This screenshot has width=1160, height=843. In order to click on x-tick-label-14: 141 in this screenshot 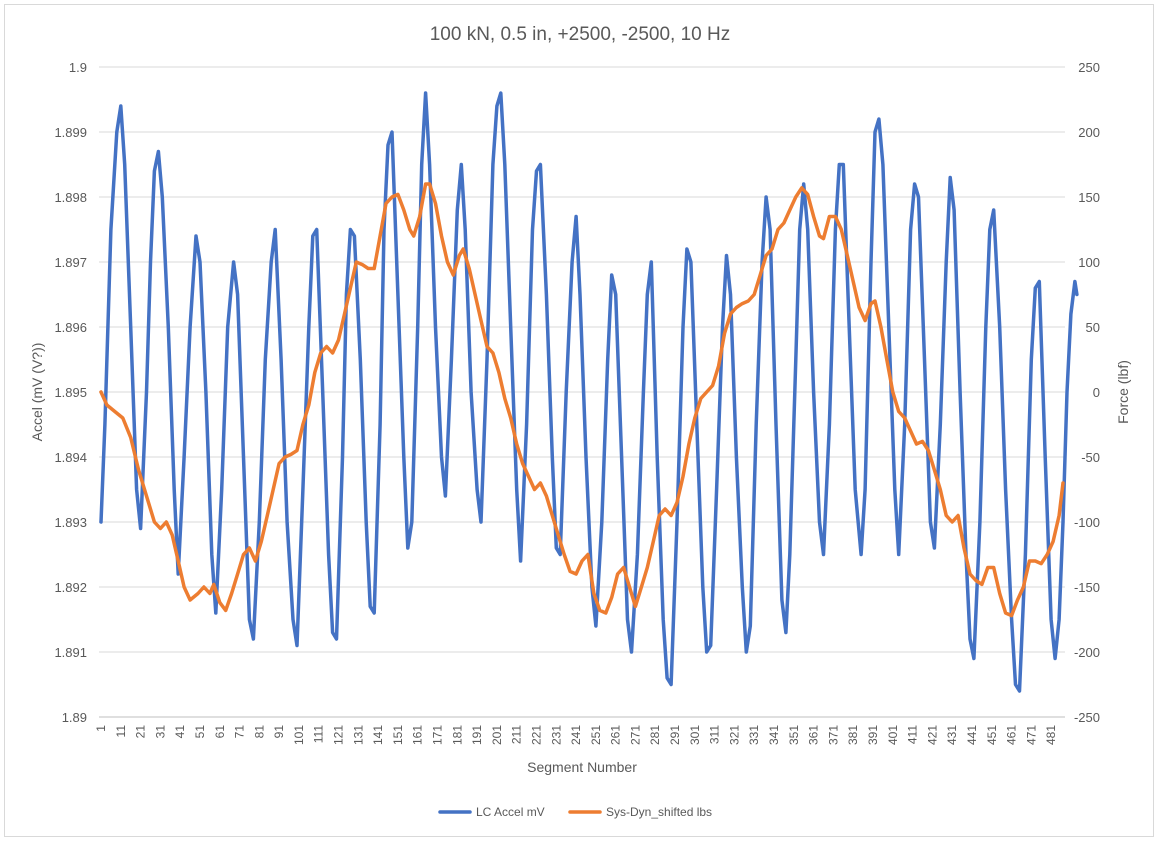, I will do `click(378, 735)`.